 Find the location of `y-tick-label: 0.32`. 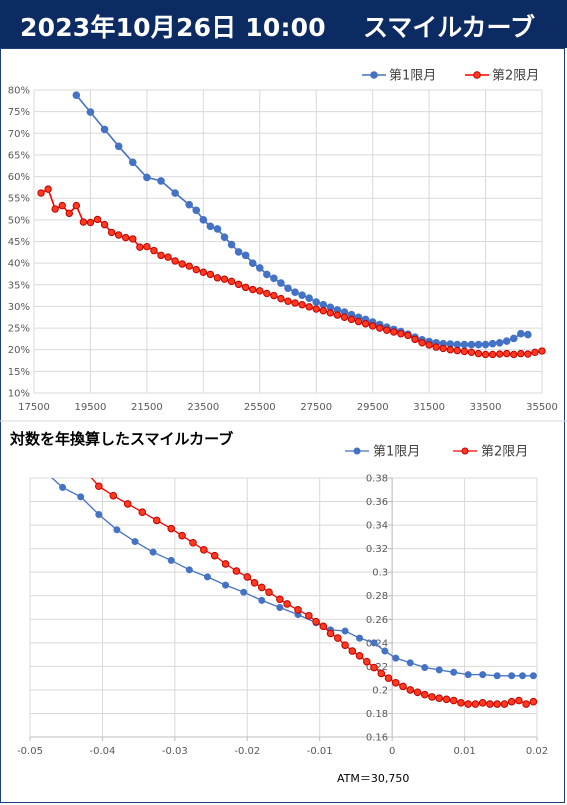

y-tick-label: 0.32 is located at coordinates (377, 549).